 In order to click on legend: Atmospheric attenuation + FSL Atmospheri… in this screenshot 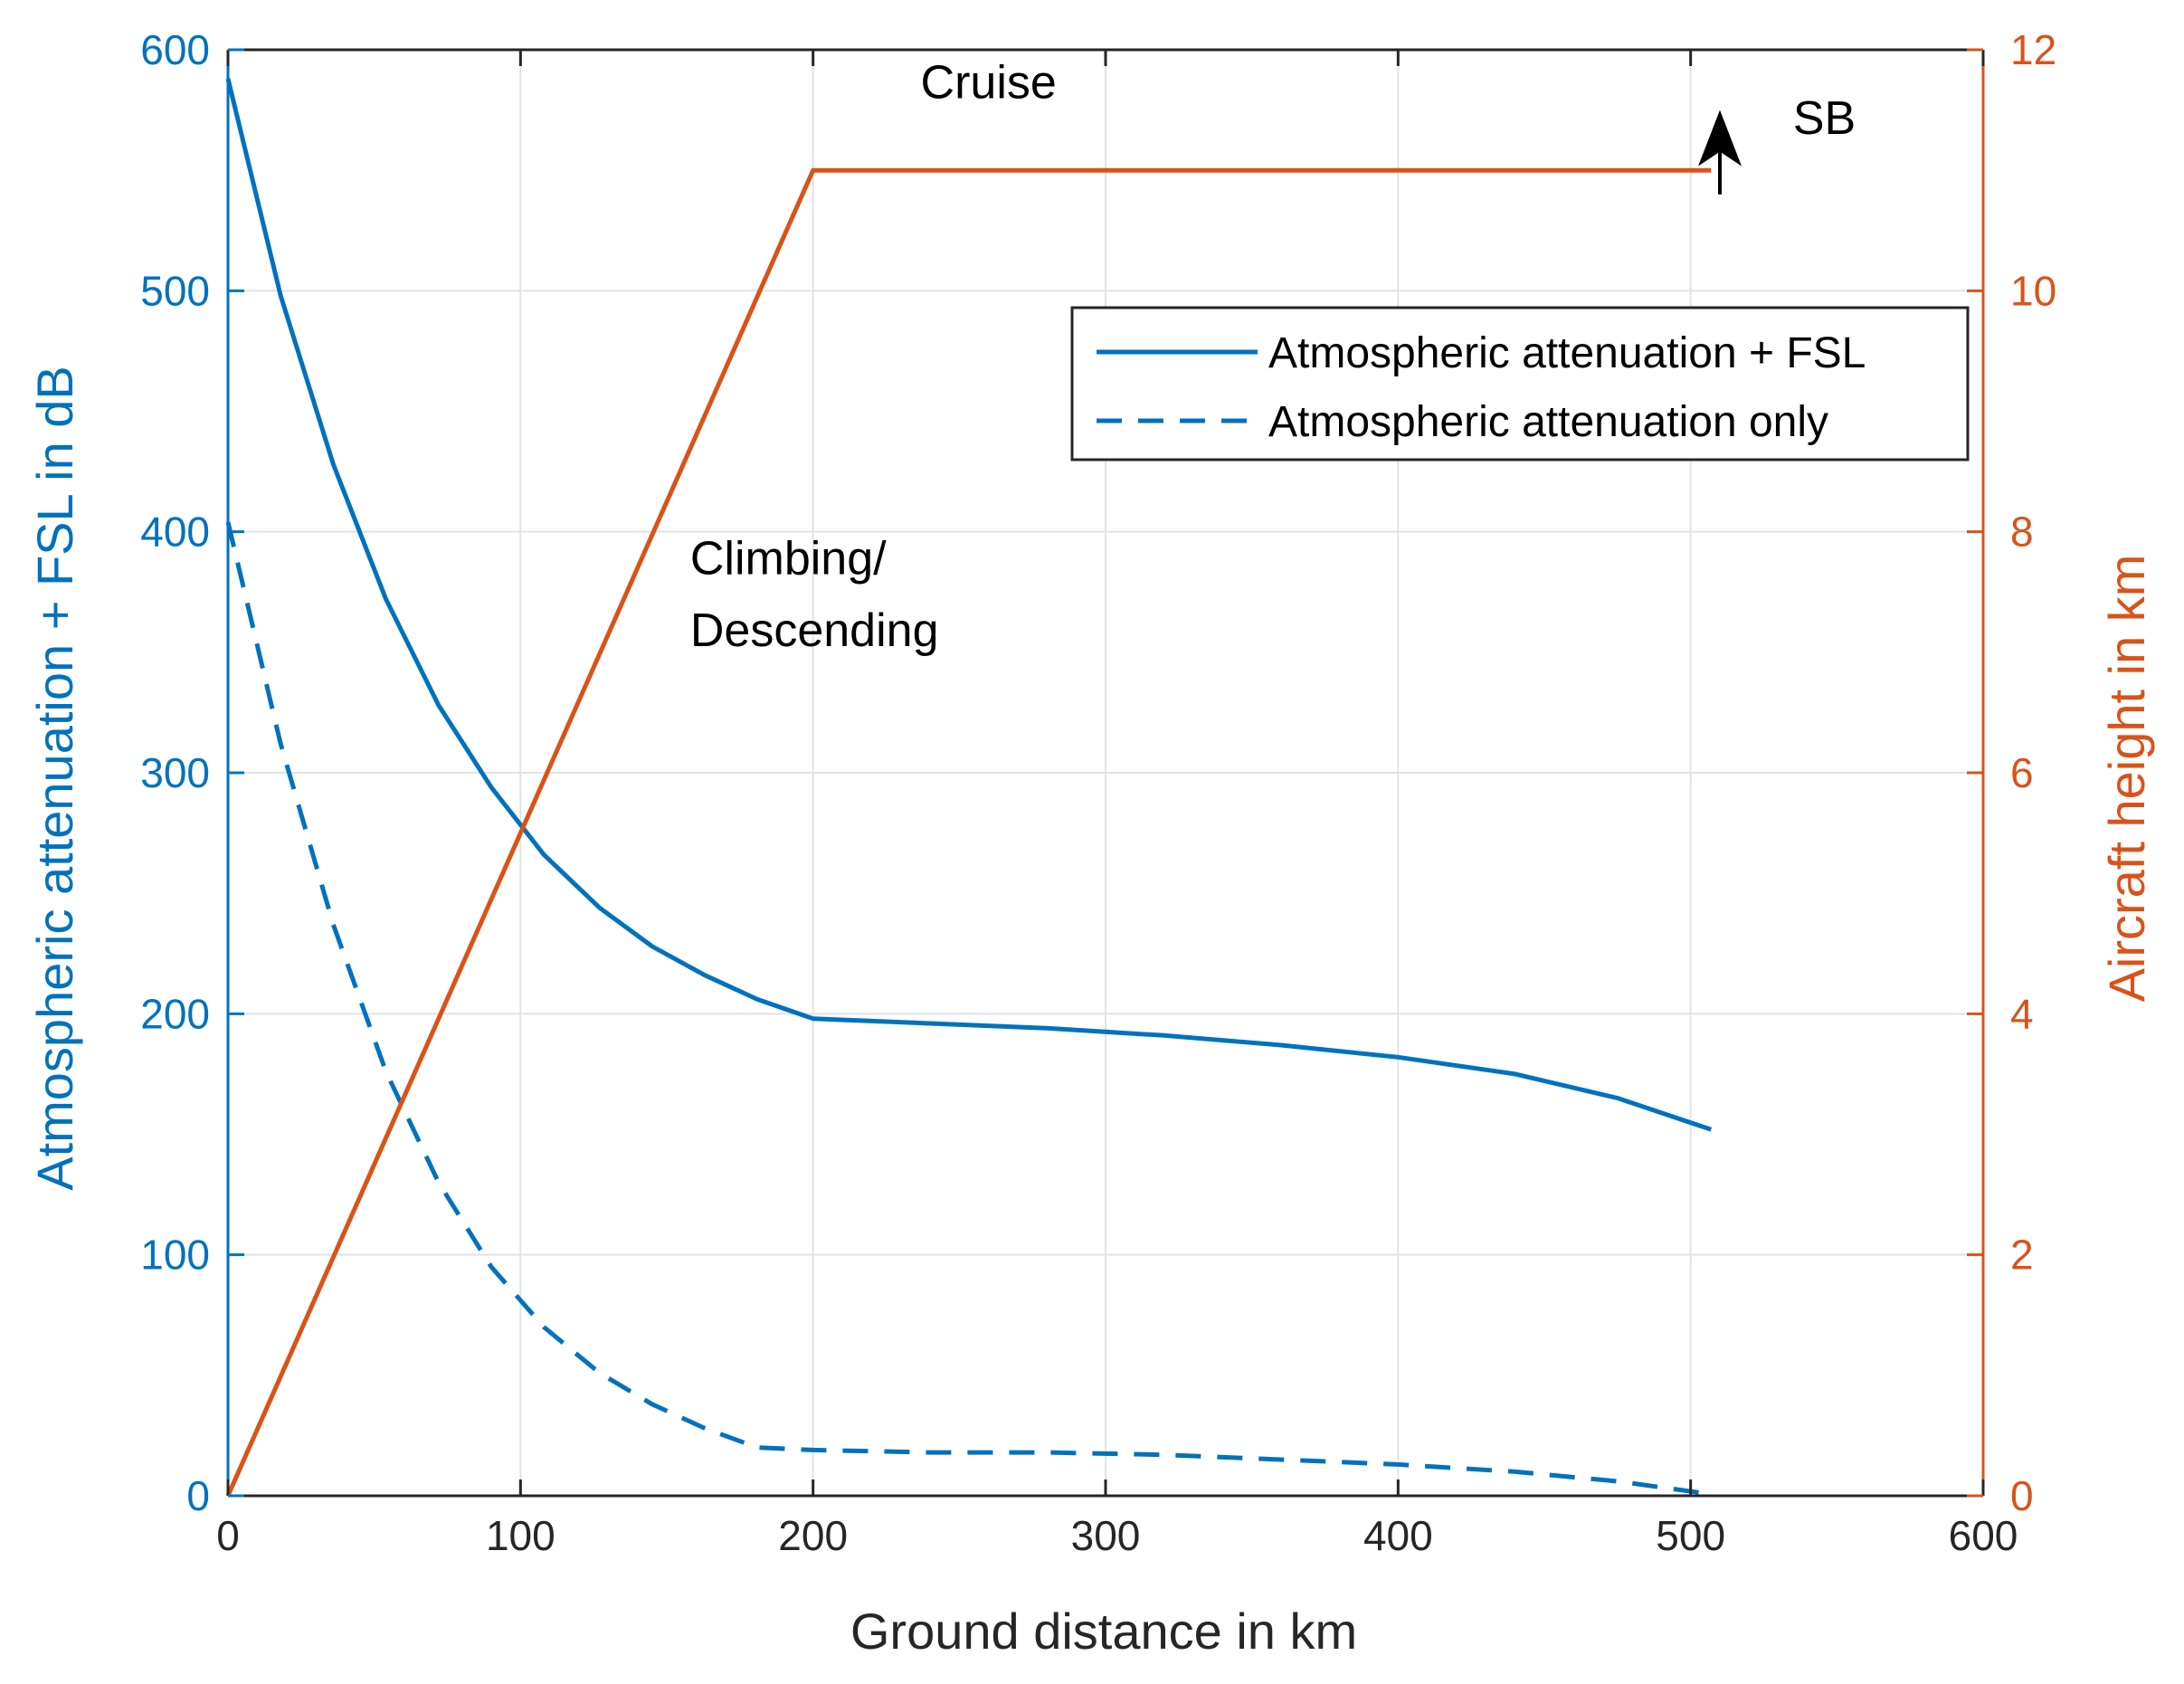, I will do `click(1520, 383)`.